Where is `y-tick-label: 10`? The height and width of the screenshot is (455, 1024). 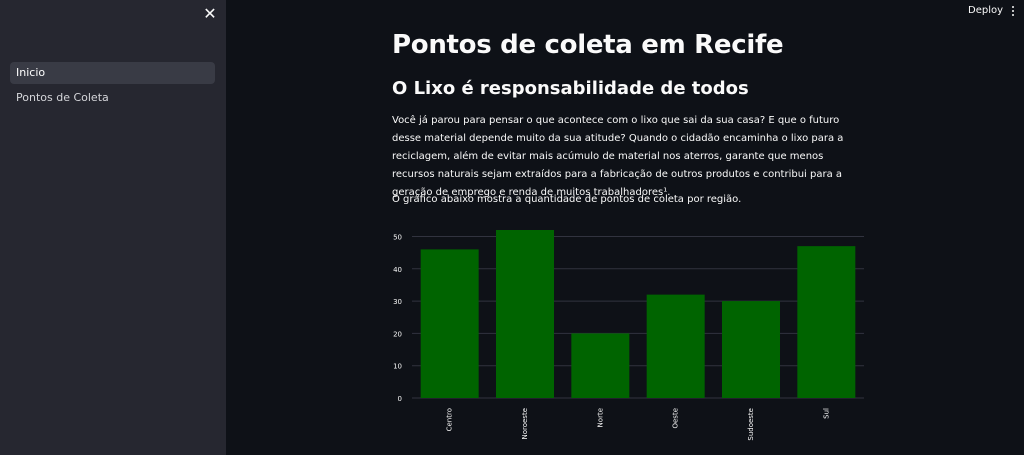 y-tick-label: 10 is located at coordinates (397, 367).